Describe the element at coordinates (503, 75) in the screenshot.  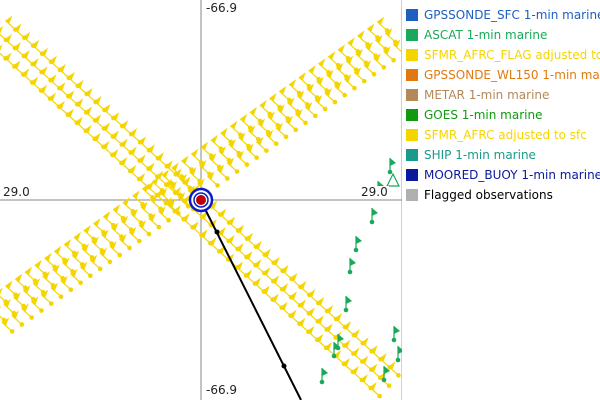
I see `legend-item: GPSSONDE_WL150 1-min mar` at that location.